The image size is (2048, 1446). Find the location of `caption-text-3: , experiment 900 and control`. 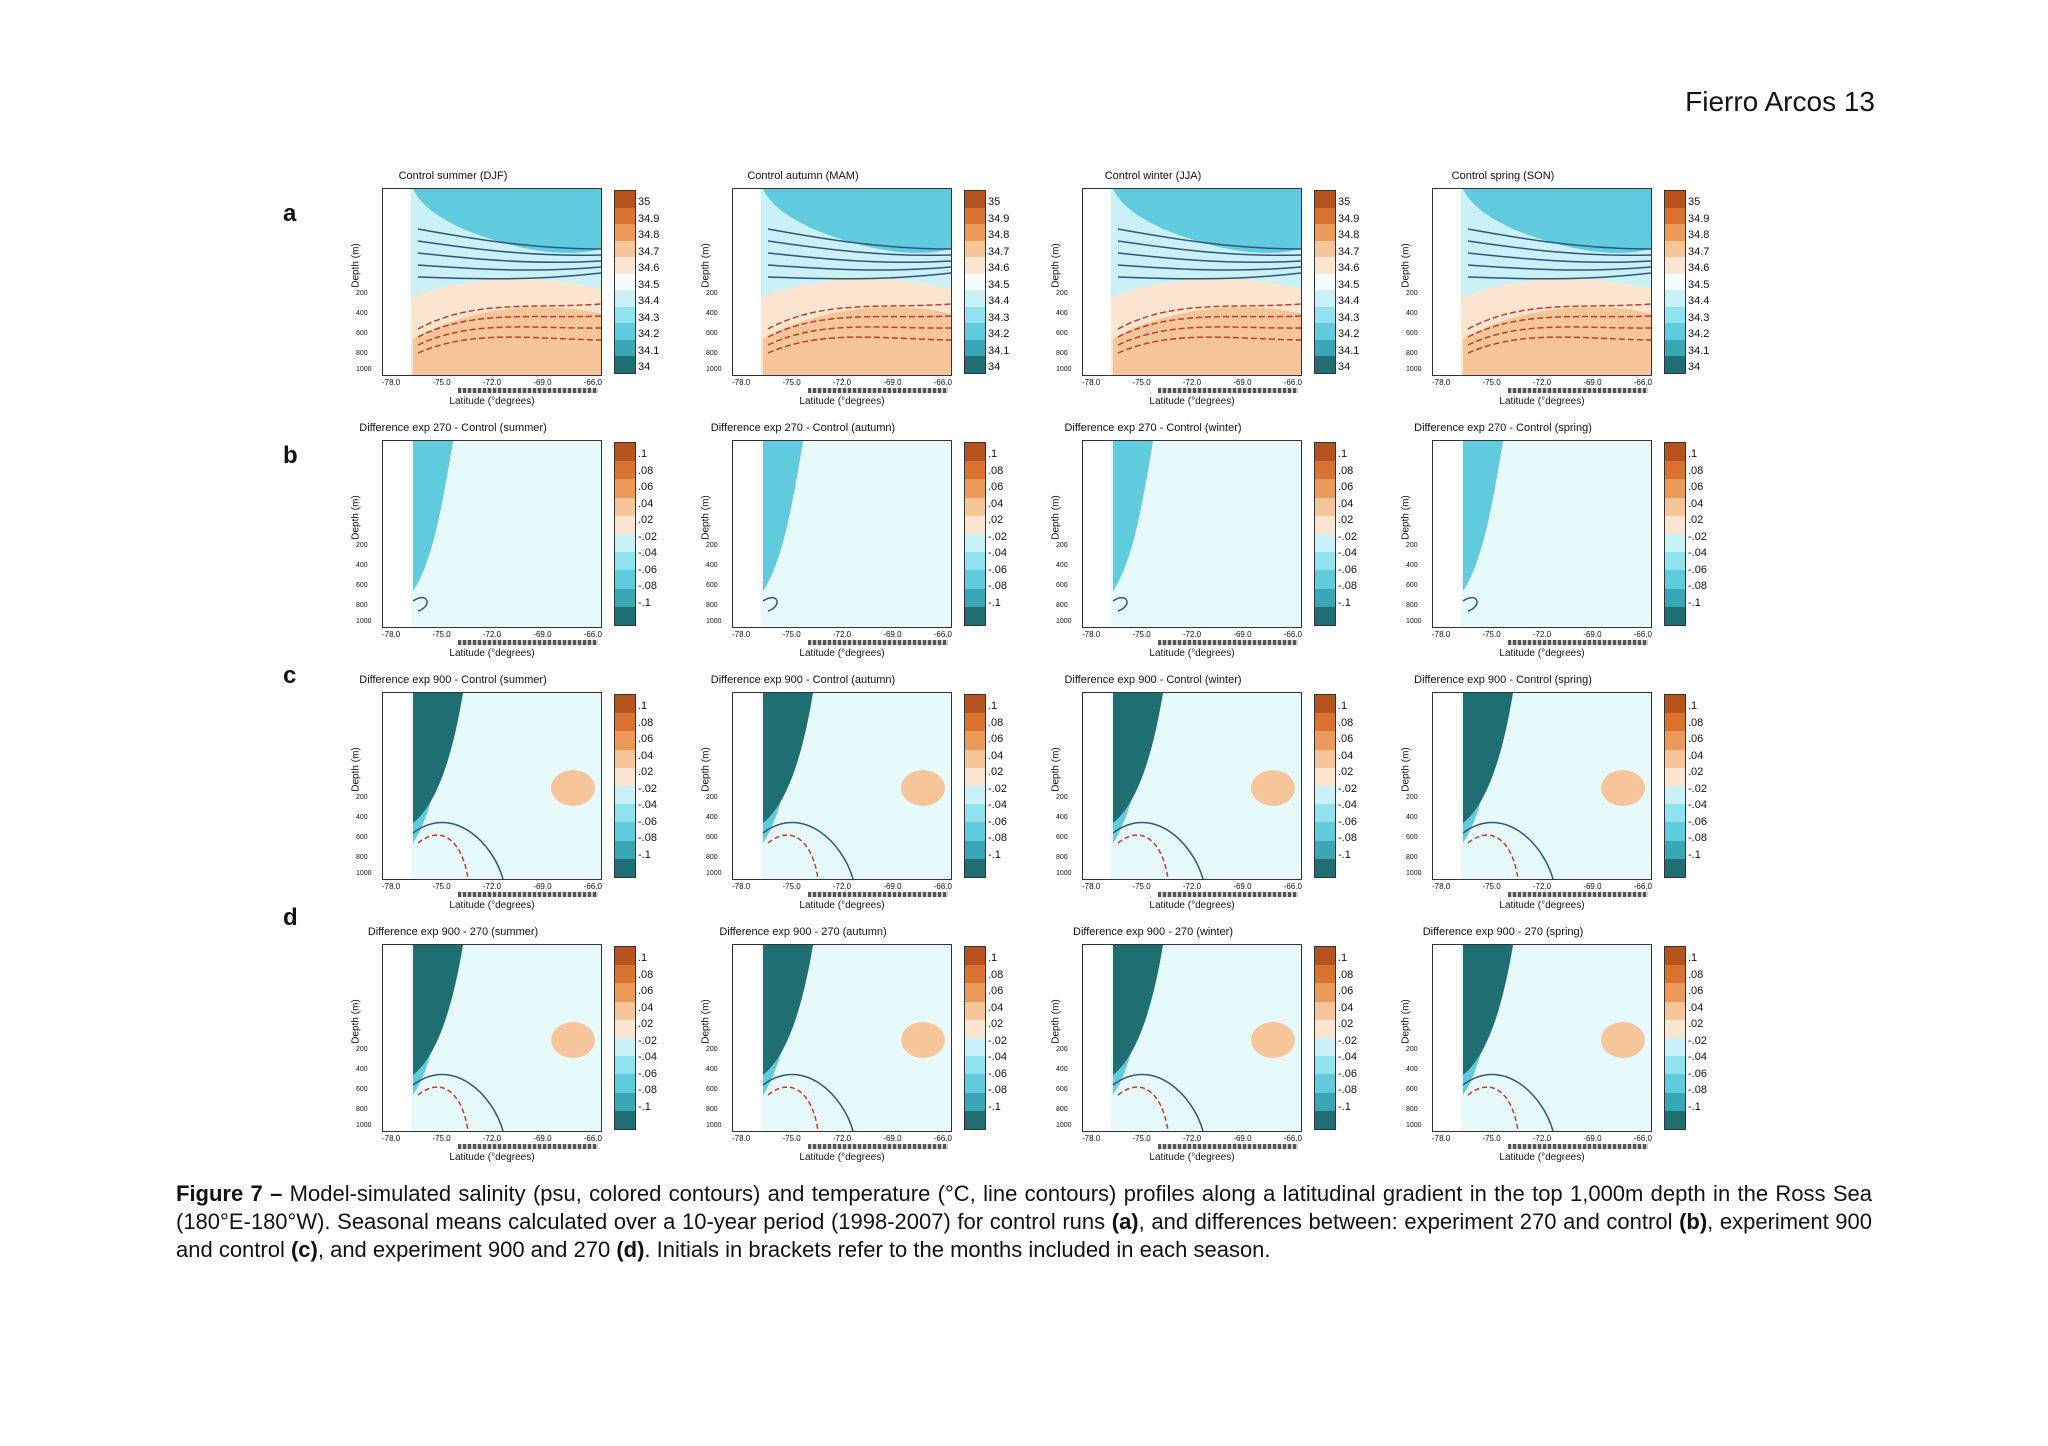

caption-text-3: , experiment 900 and control is located at coordinates (1024, 1235).